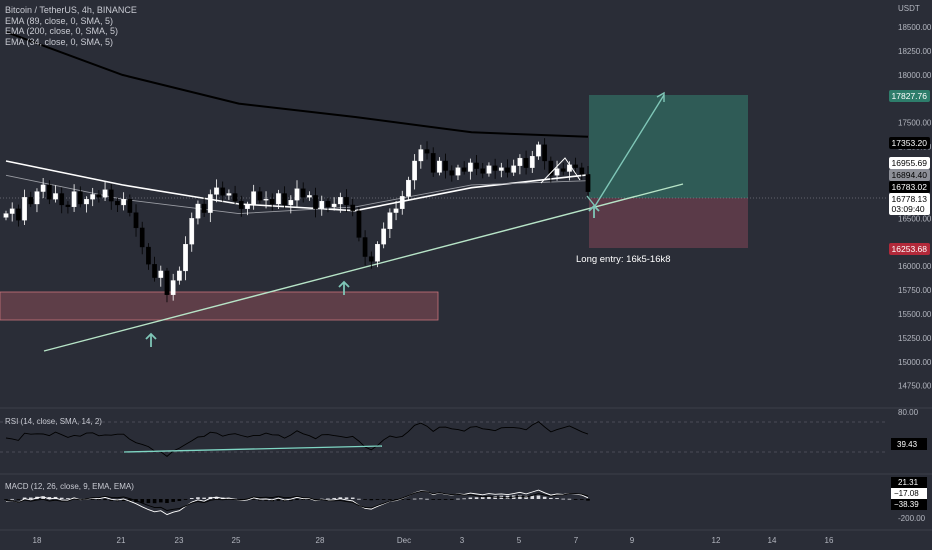 The image size is (932, 550). What do you see at coordinates (772, 540) in the screenshot?
I see `time-tick-label: 14` at bounding box center [772, 540].